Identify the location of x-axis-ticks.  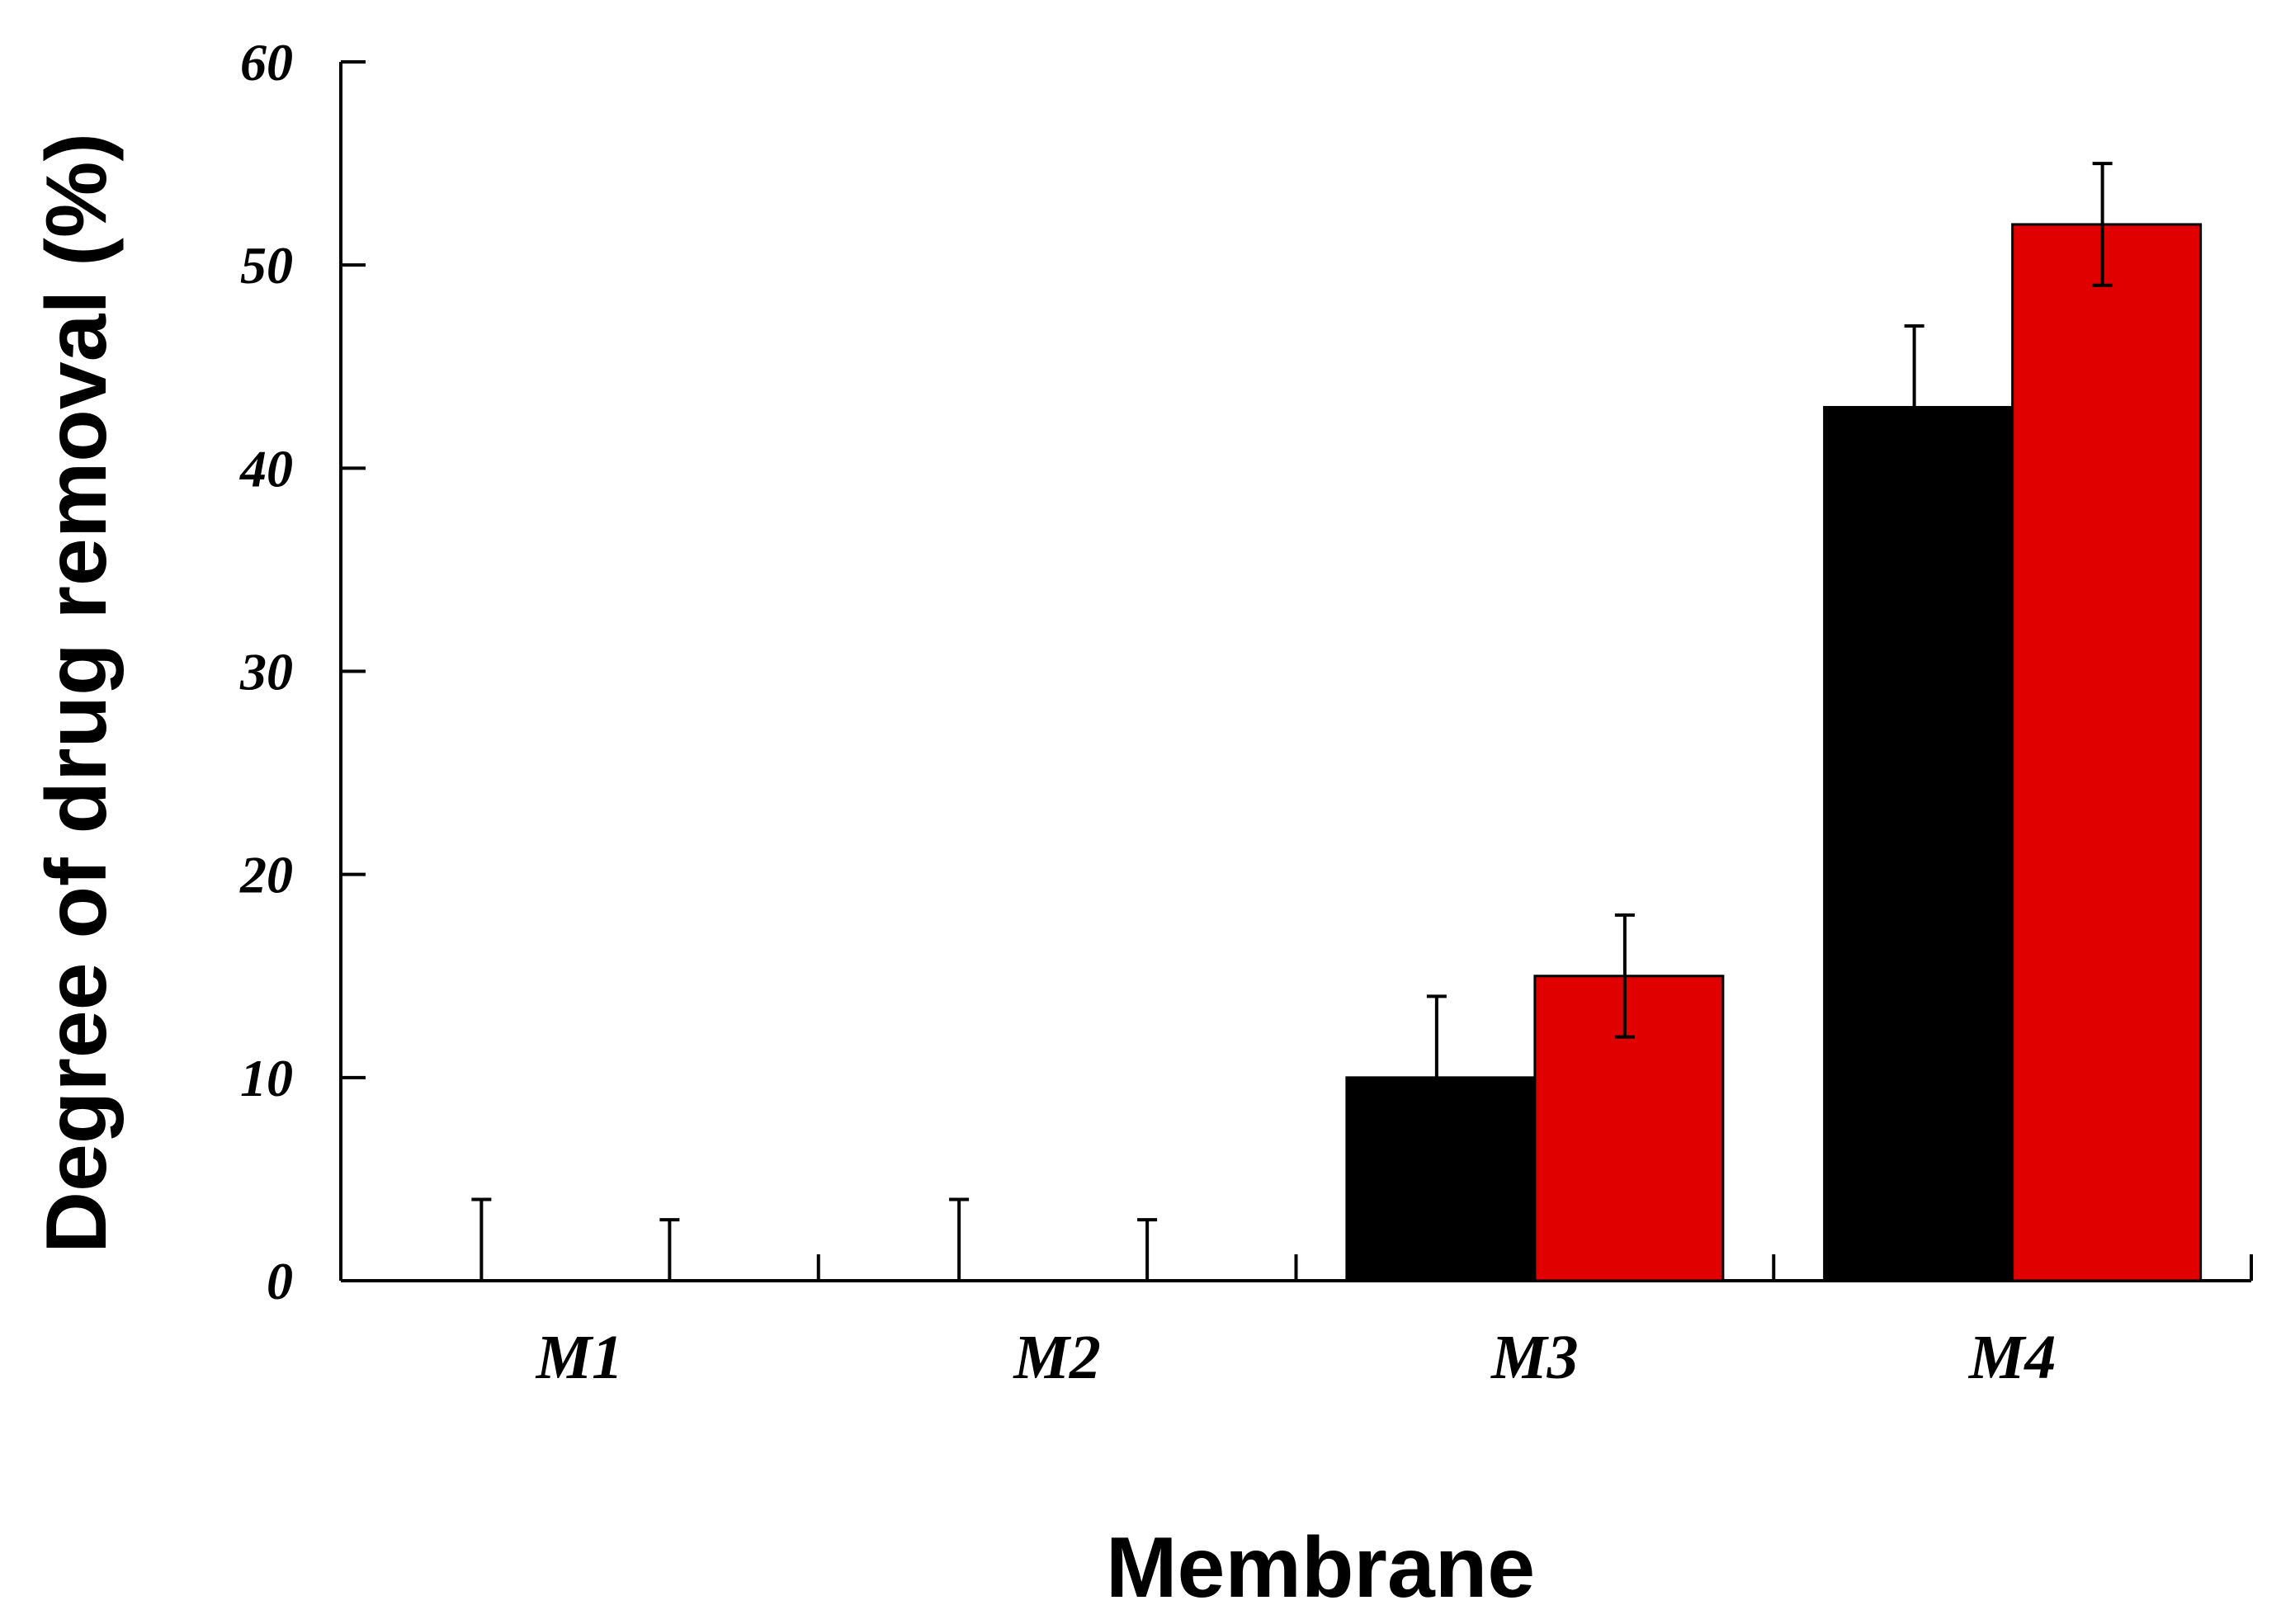
(1535, 1268).